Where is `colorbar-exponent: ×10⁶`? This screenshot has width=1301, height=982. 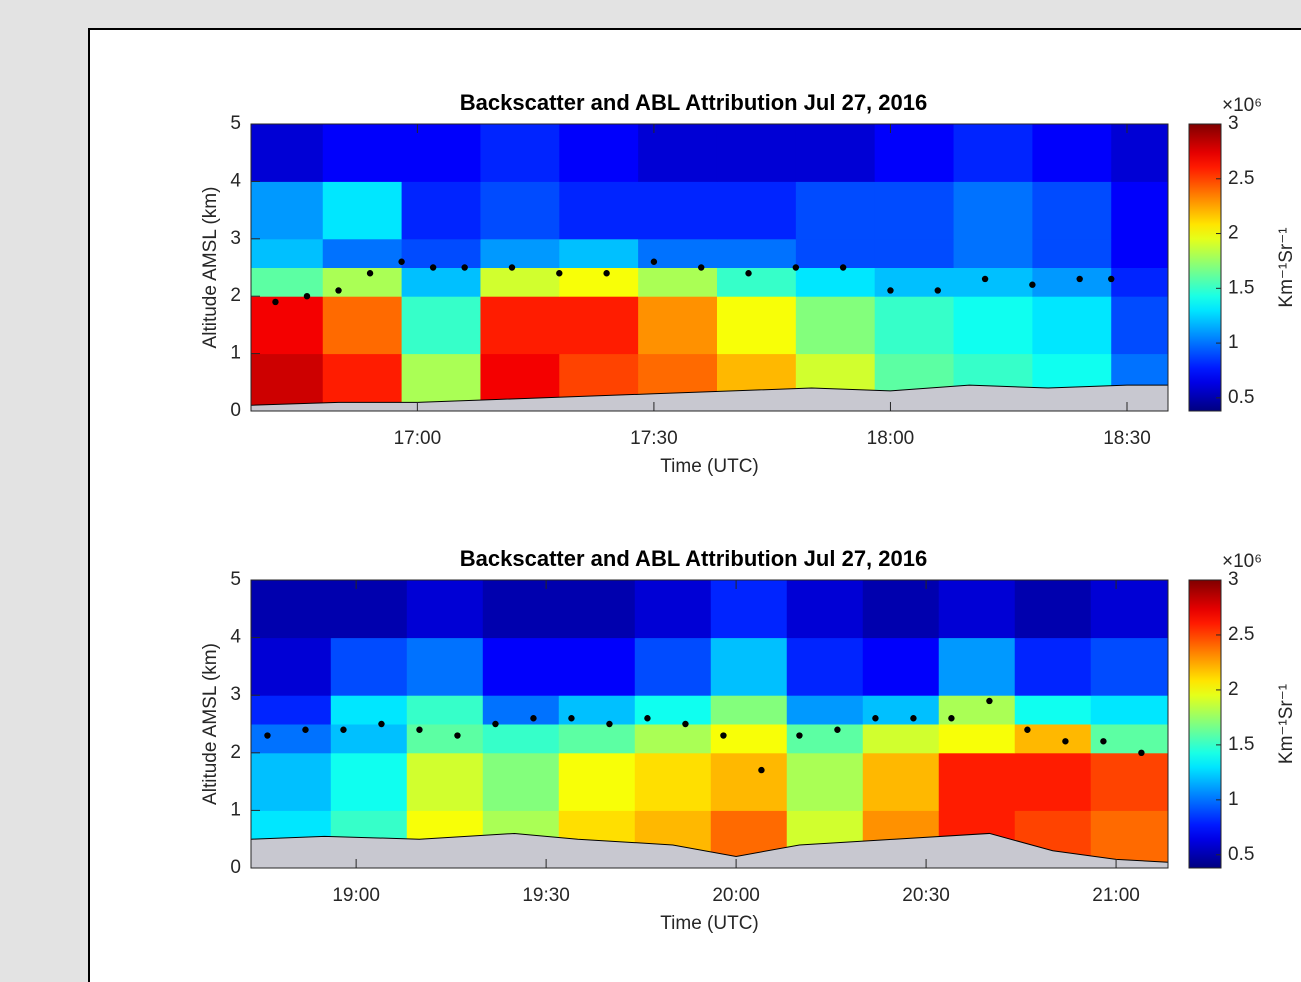 colorbar-exponent: ×10⁶ is located at coordinates (1242, 105).